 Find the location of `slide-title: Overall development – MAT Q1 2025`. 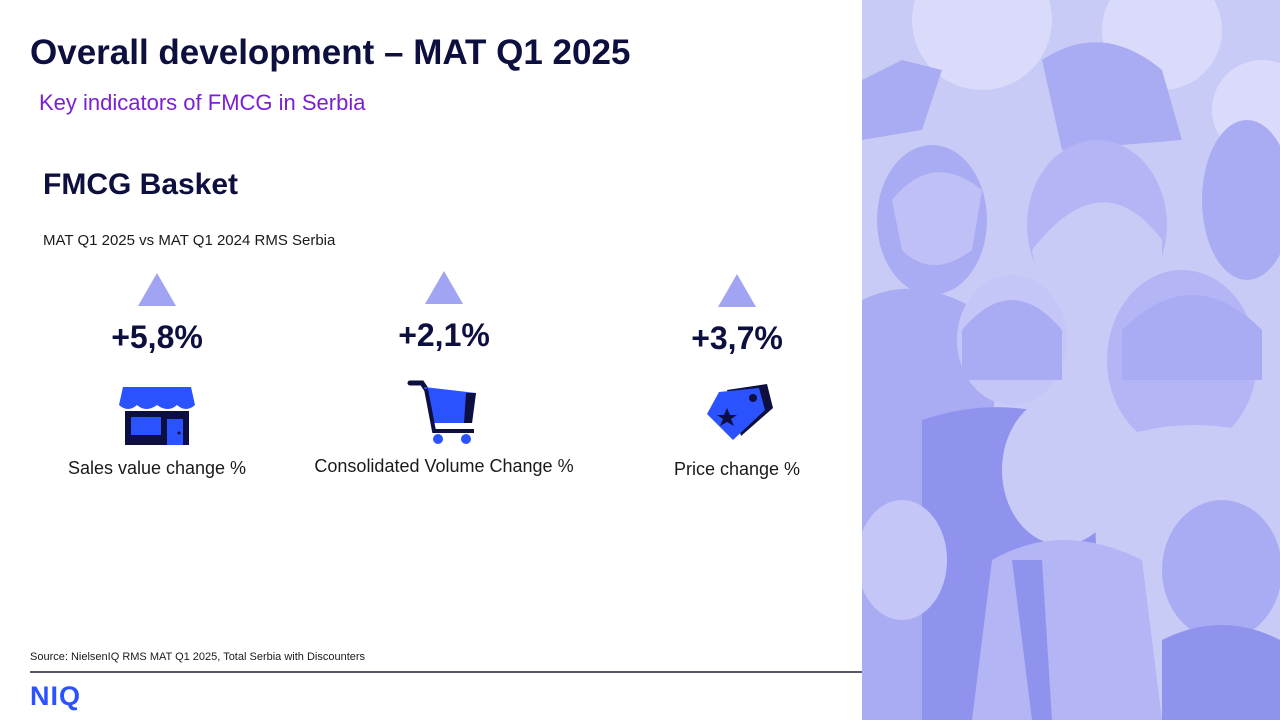

slide-title: Overall development – MAT Q1 2025 is located at coordinates (330, 52).